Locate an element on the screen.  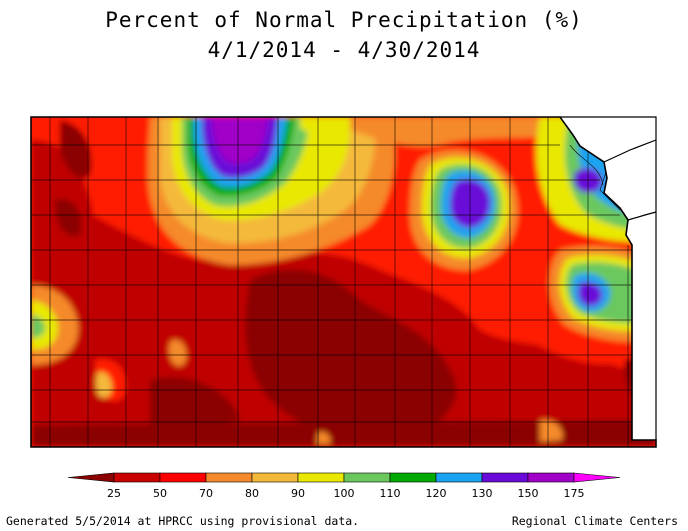
legend-tick-label: 80 is located at coordinates (252, 493).